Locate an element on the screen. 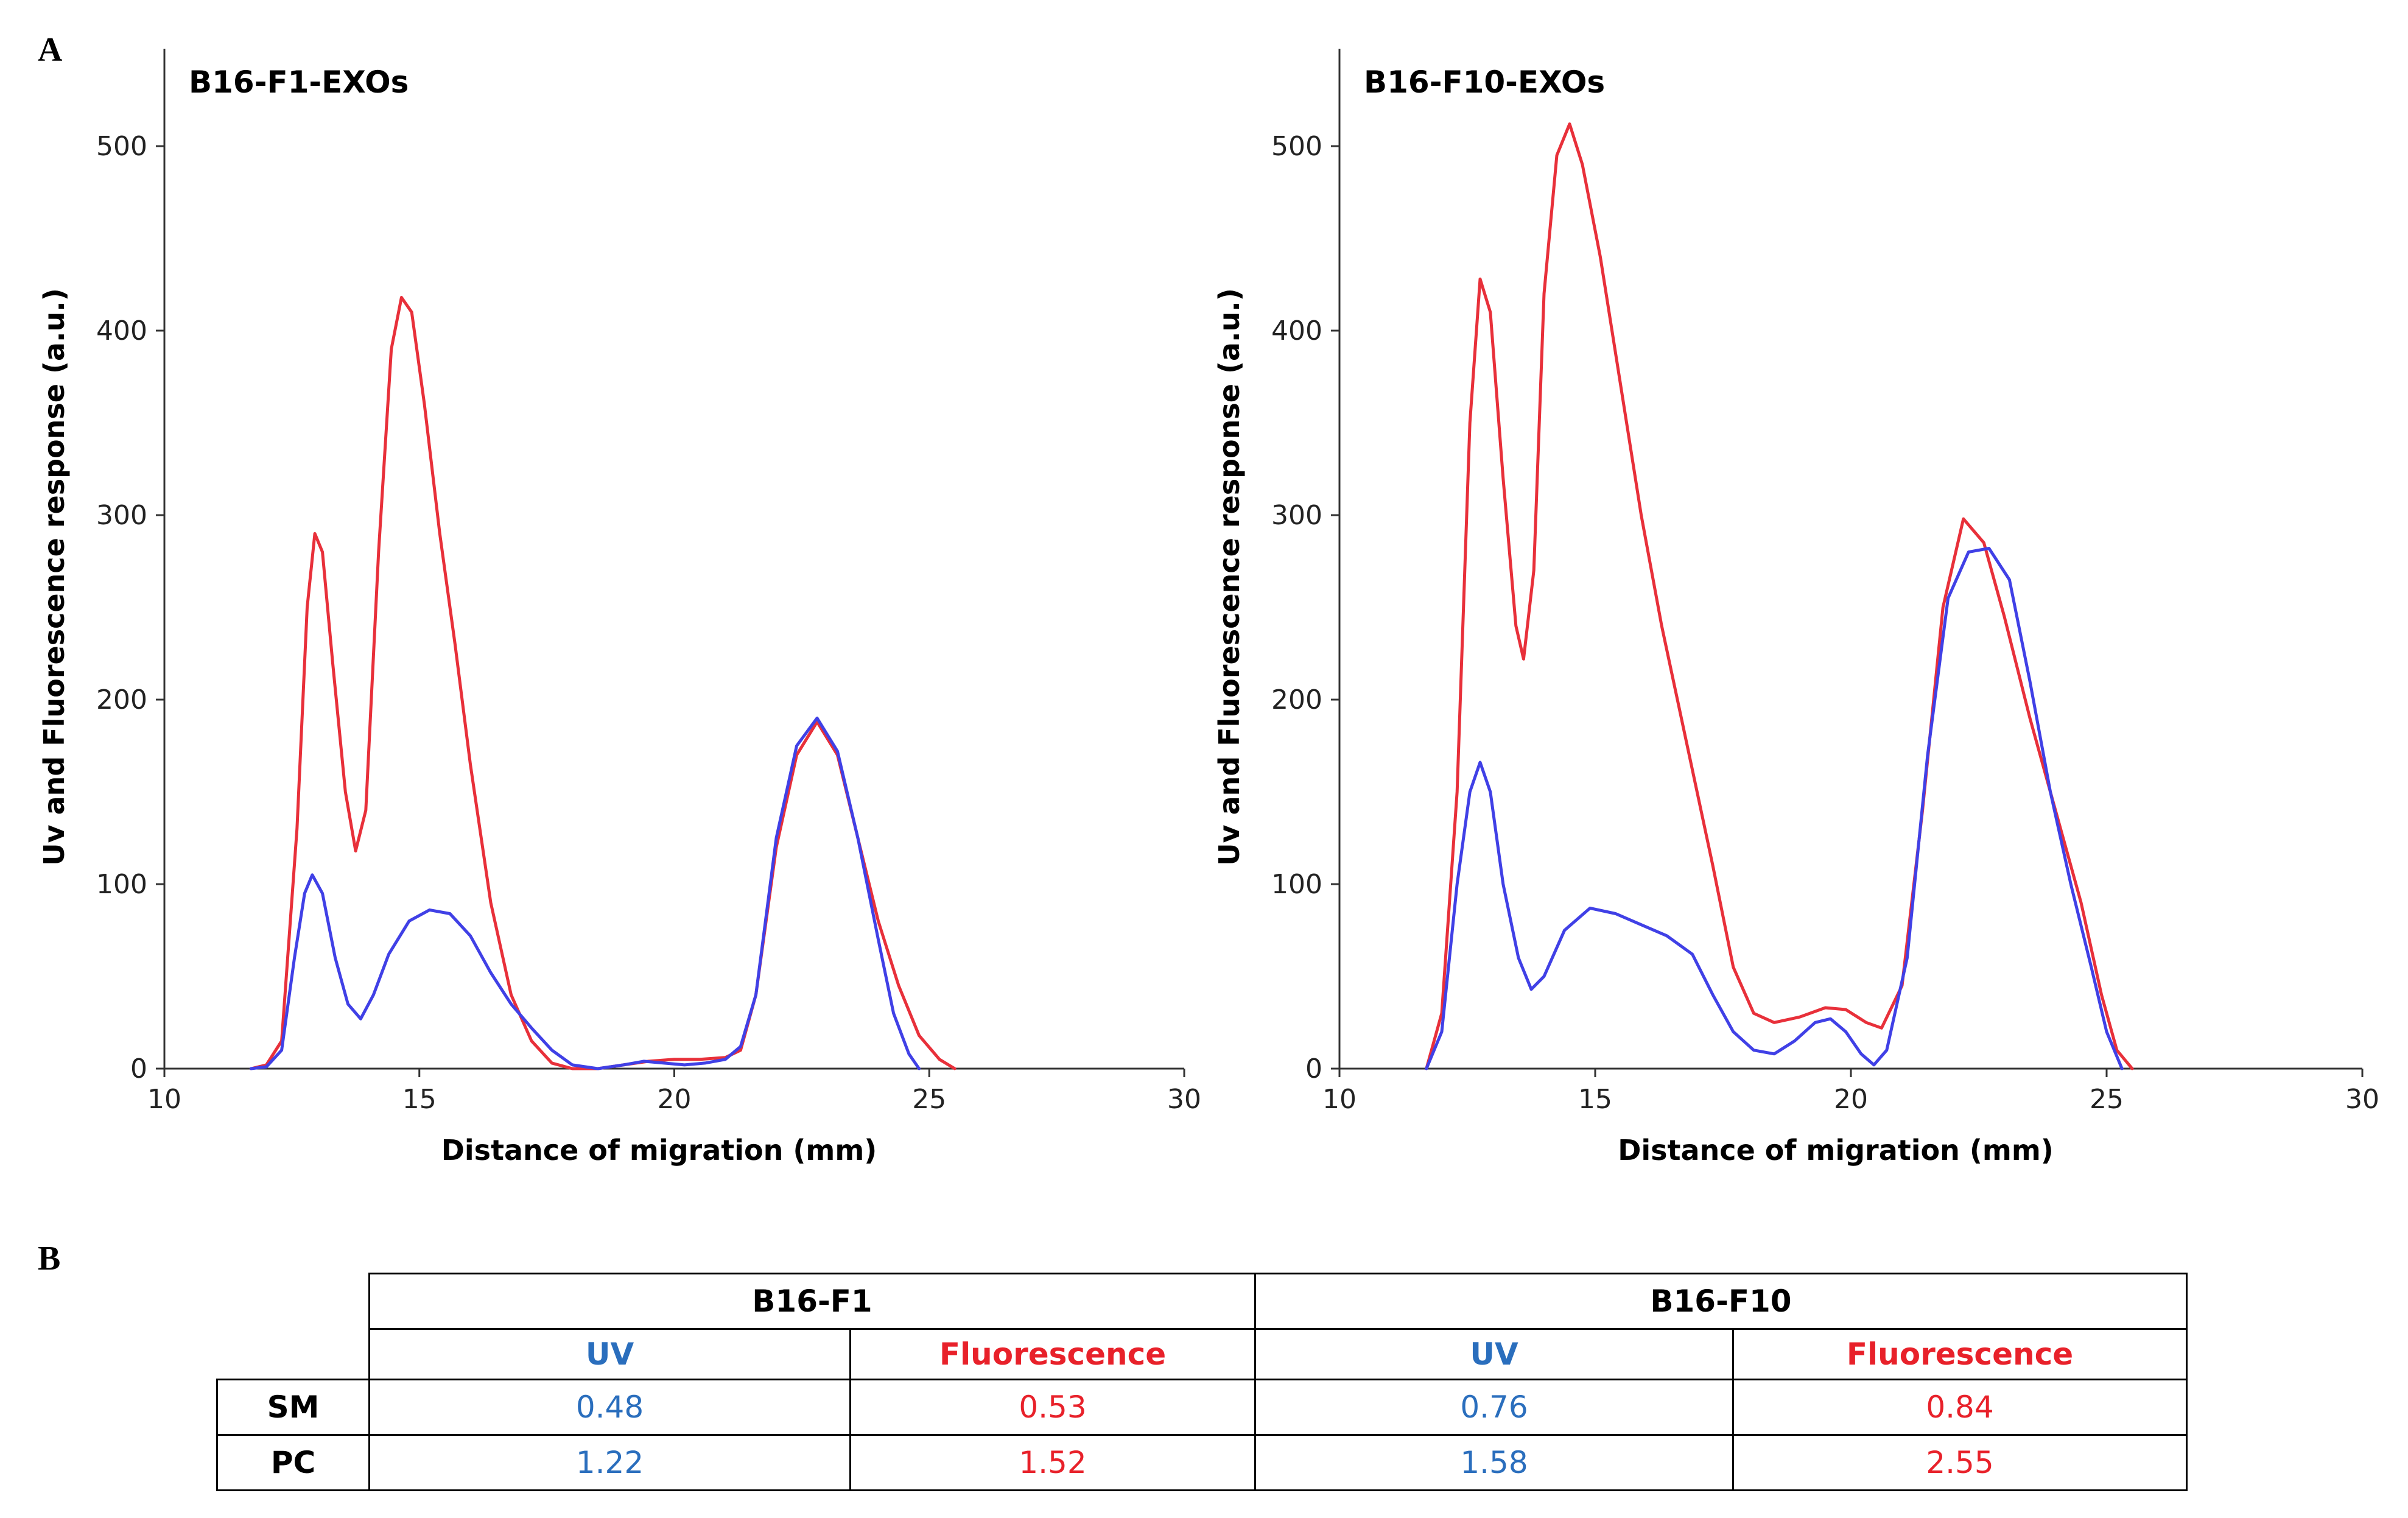  table-cell: 0.84 is located at coordinates (1960, 1408).